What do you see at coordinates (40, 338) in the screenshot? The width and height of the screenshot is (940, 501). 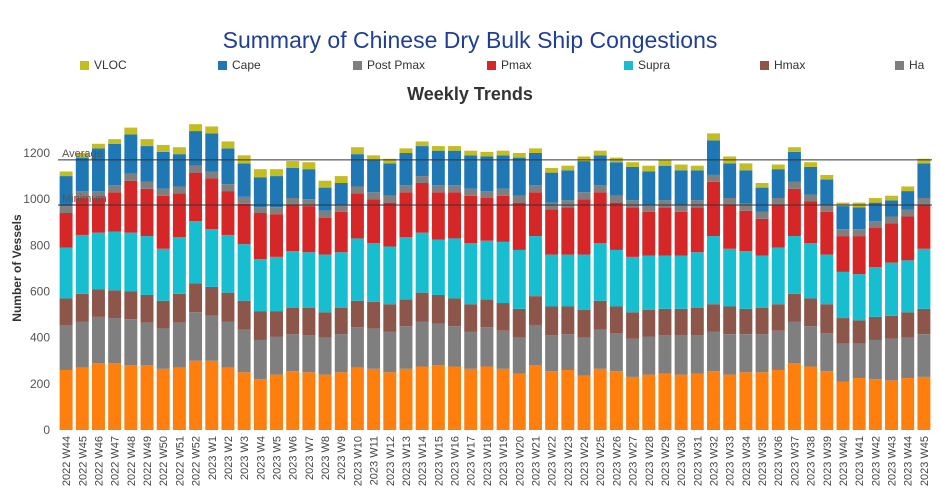 I see `y-tick-label: 400` at bounding box center [40, 338].